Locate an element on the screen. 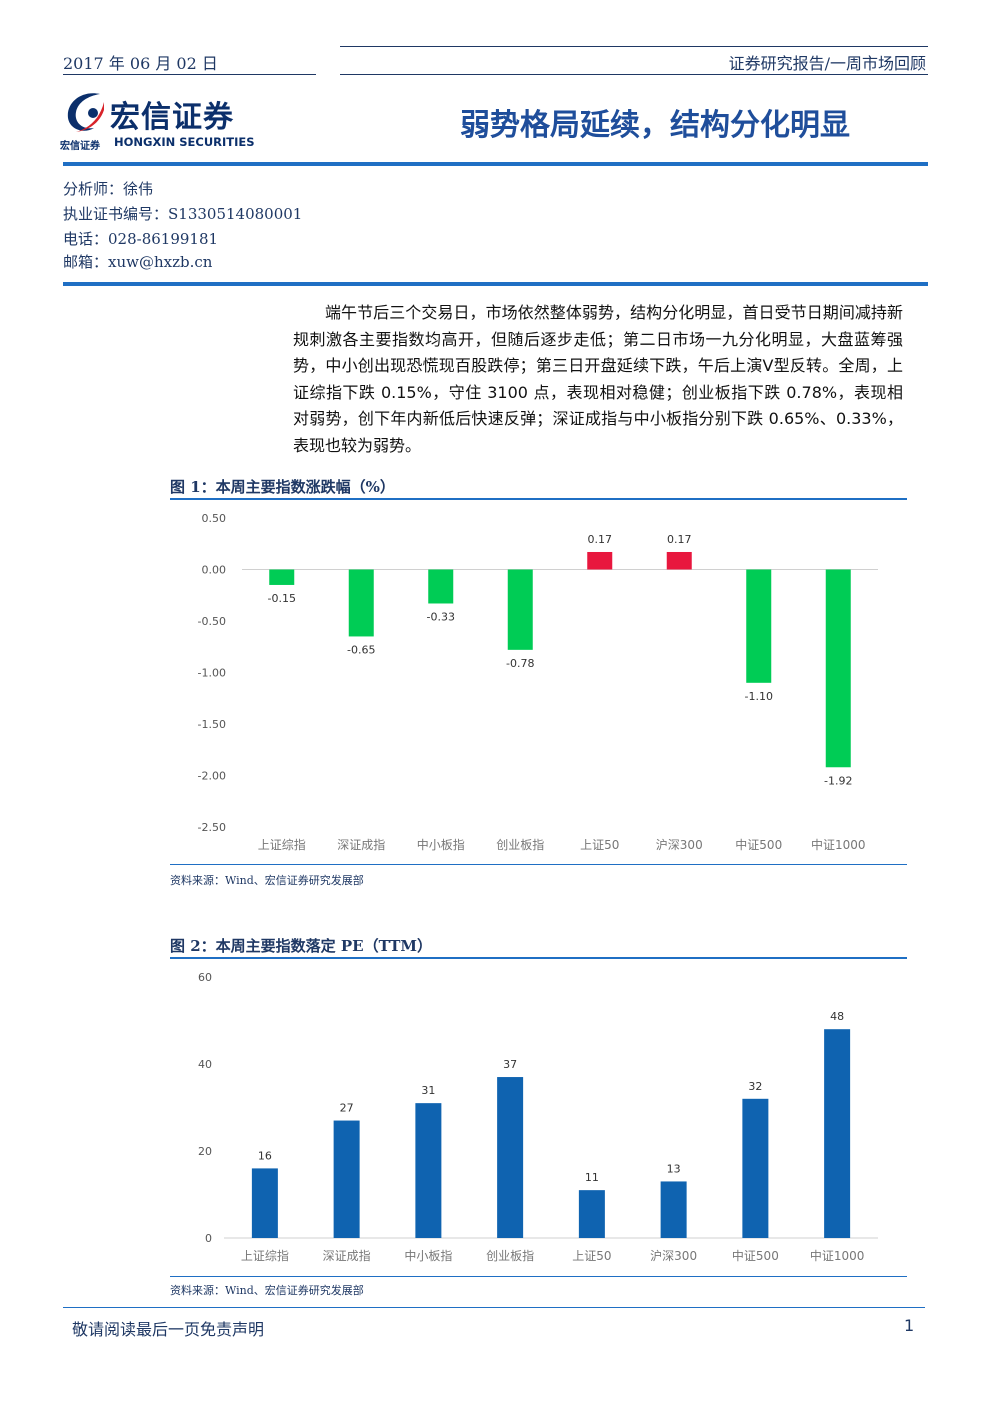 This screenshot has height=1403, width=992. bar-value-label: 37 is located at coordinates (510, 1064).